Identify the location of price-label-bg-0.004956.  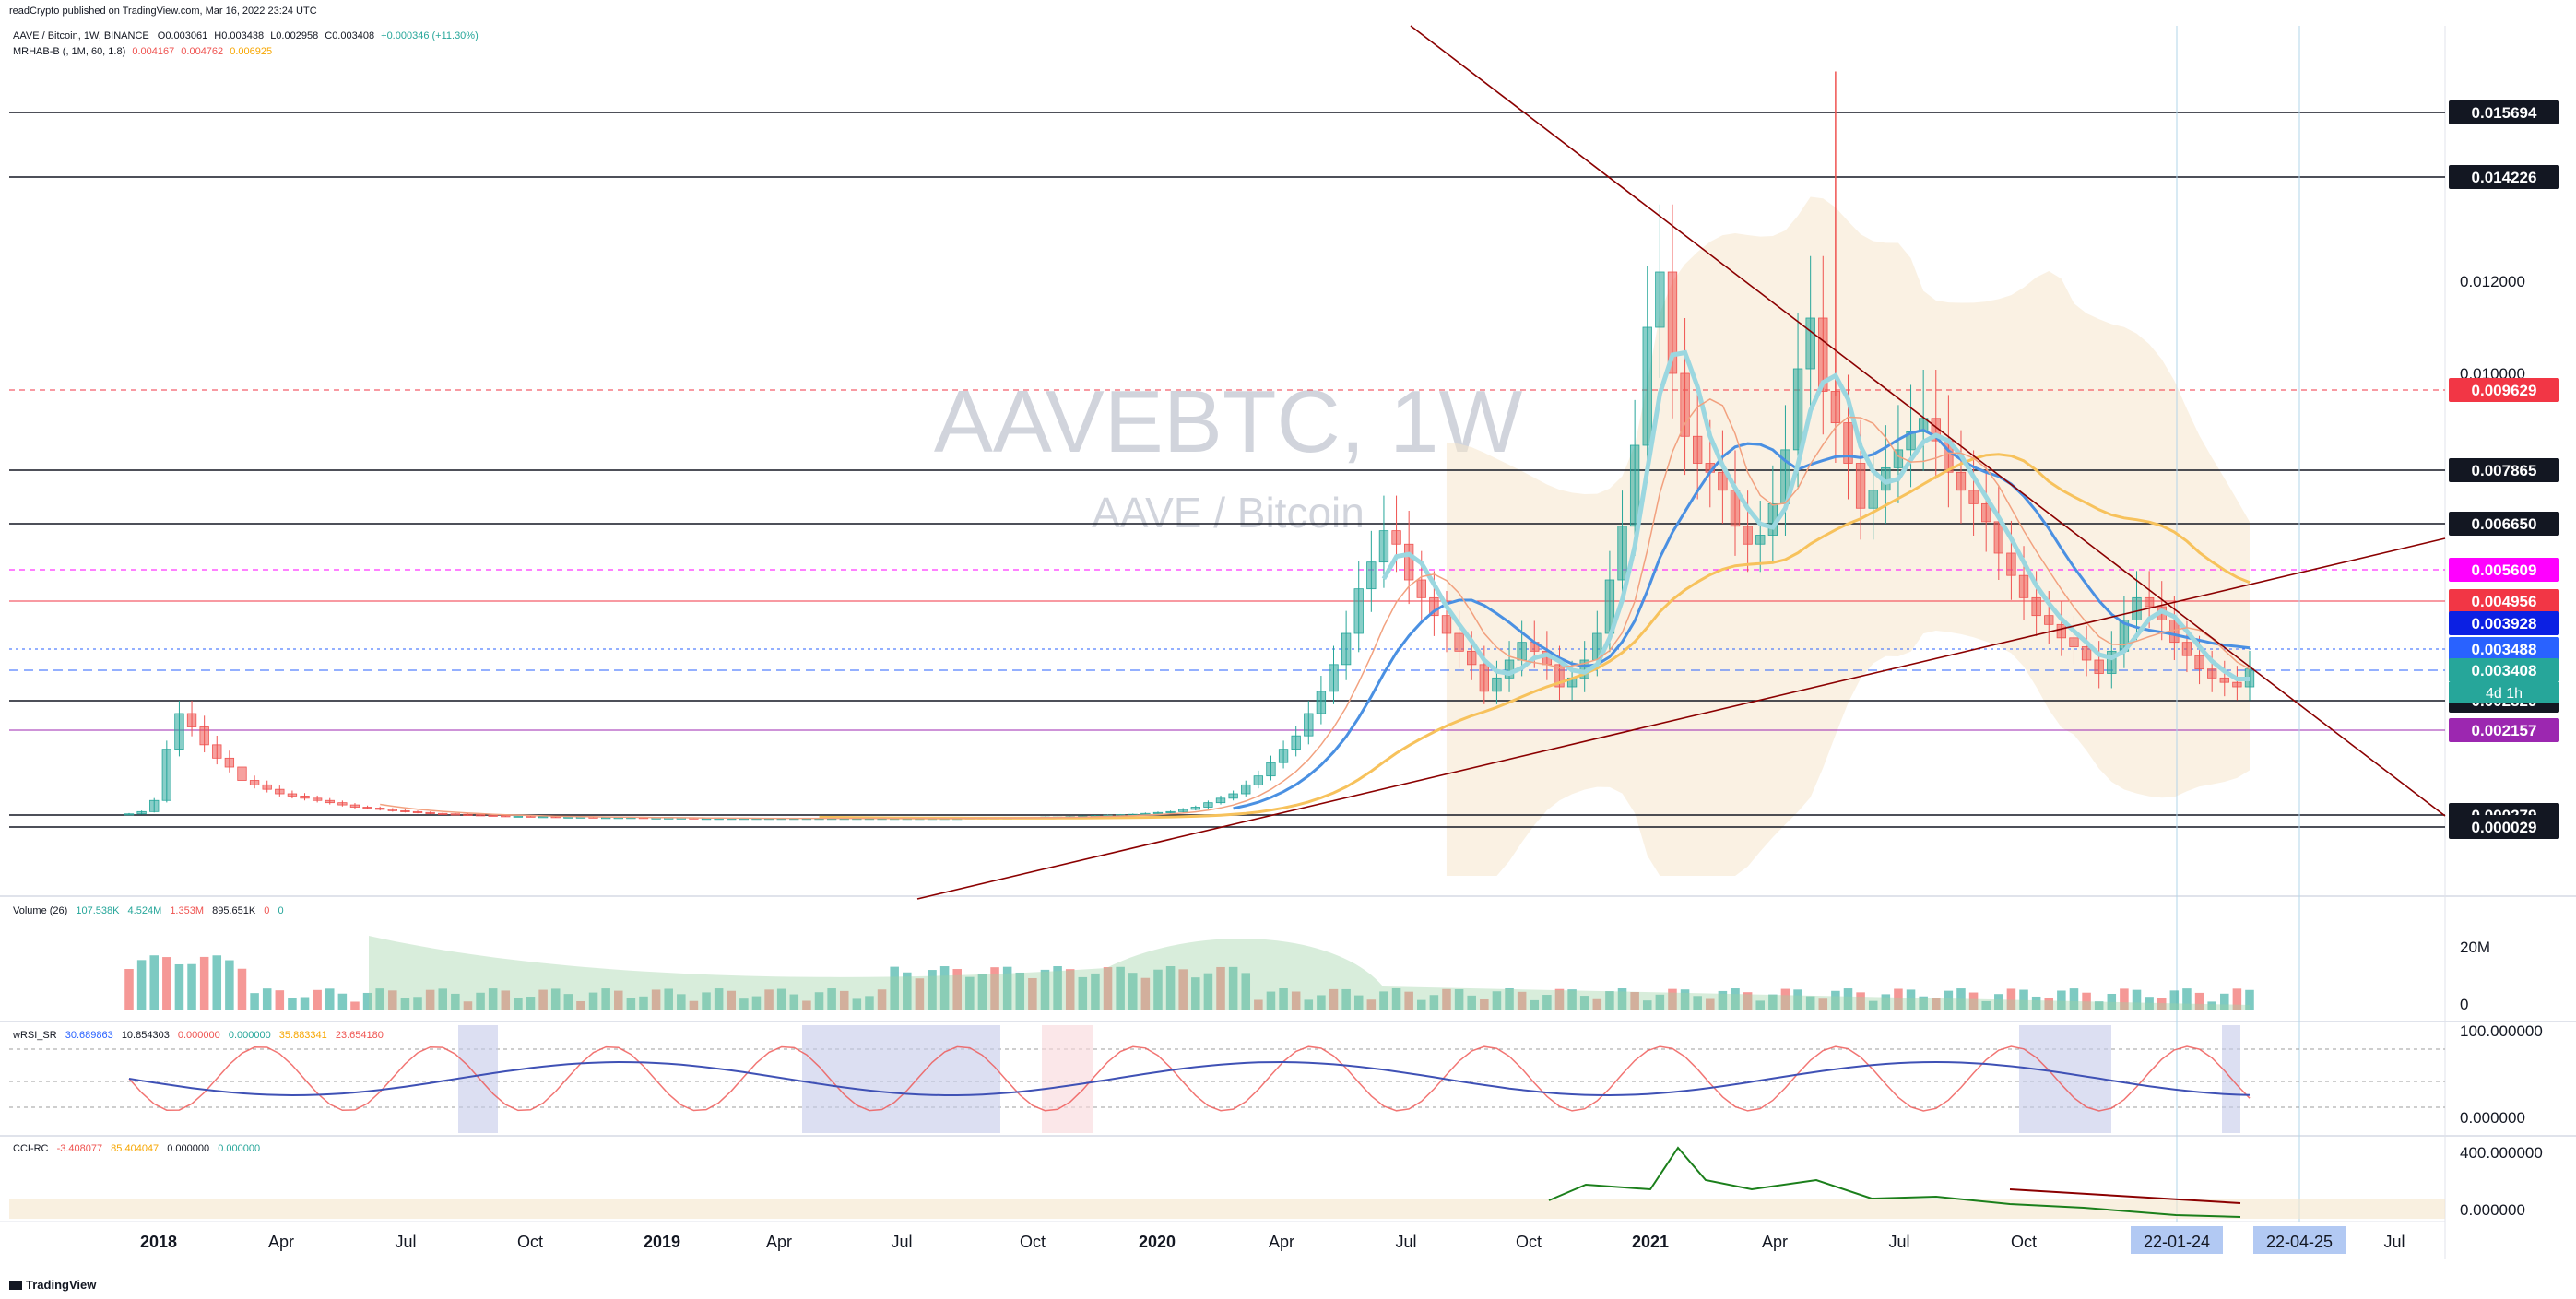
(2504, 601).